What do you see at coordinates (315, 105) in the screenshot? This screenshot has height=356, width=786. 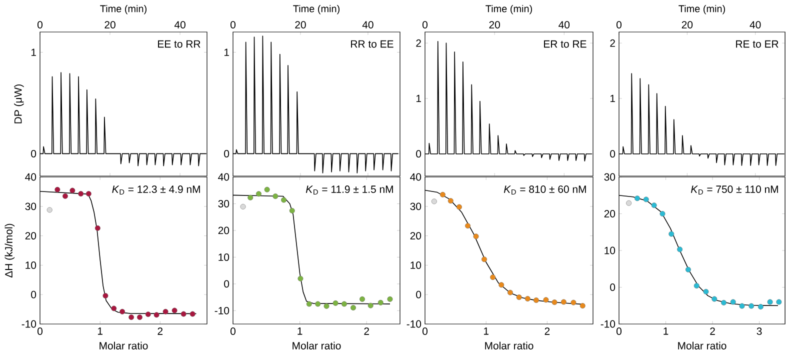 I see `line-series` at bounding box center [315, 105].